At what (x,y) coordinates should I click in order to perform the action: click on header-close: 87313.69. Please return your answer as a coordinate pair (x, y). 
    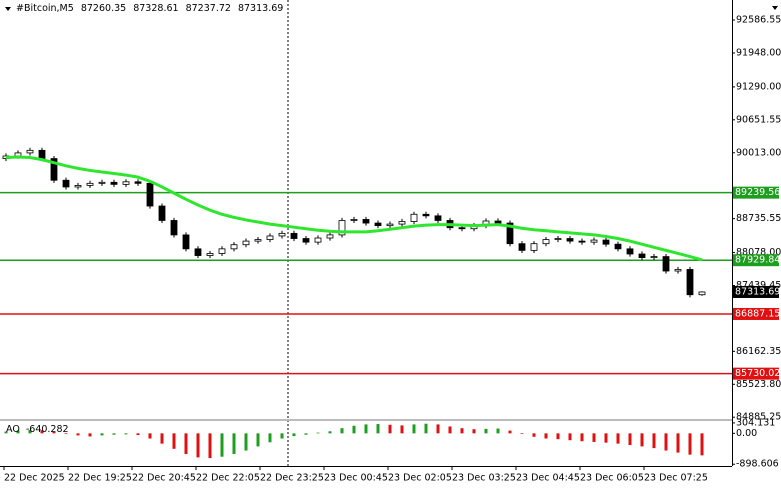
    Looking at the image, I should click on (260, 8).